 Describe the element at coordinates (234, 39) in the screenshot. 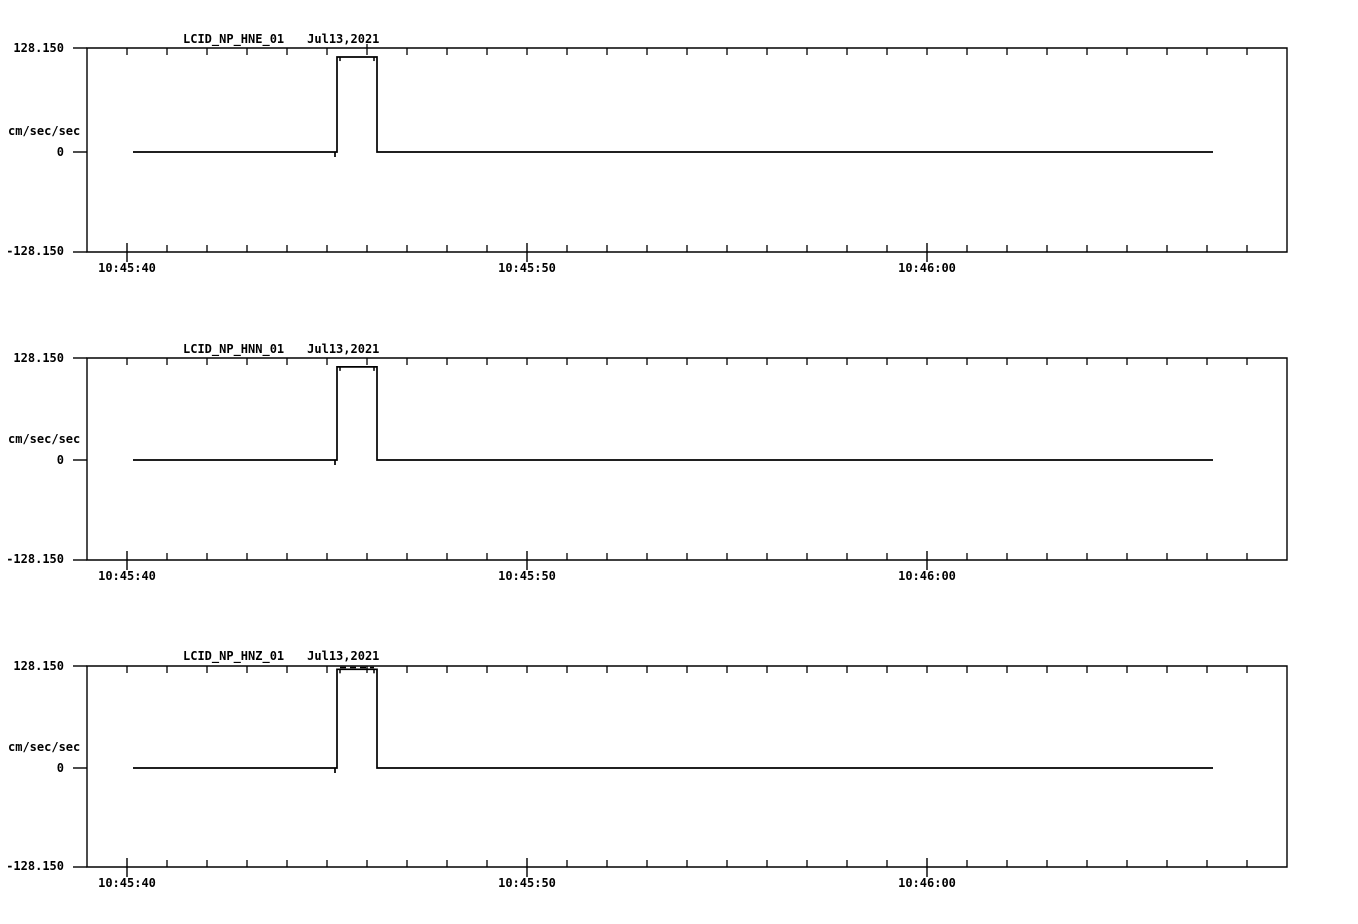

I see `station-channel-label: LCID_NP_HNE_01` at that location.